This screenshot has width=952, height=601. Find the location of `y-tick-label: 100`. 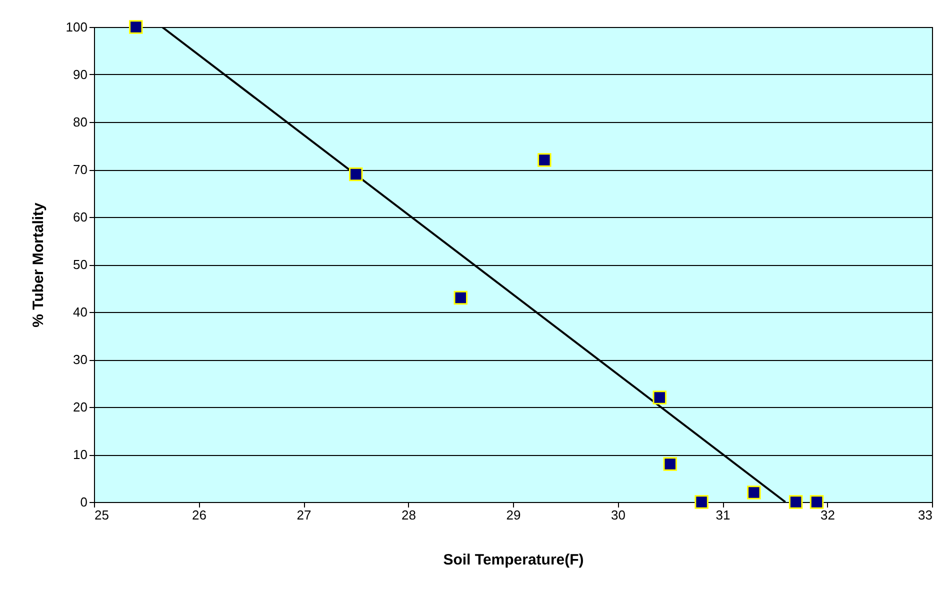

y-tick-label: 100 is located at coordinates (77, 27).